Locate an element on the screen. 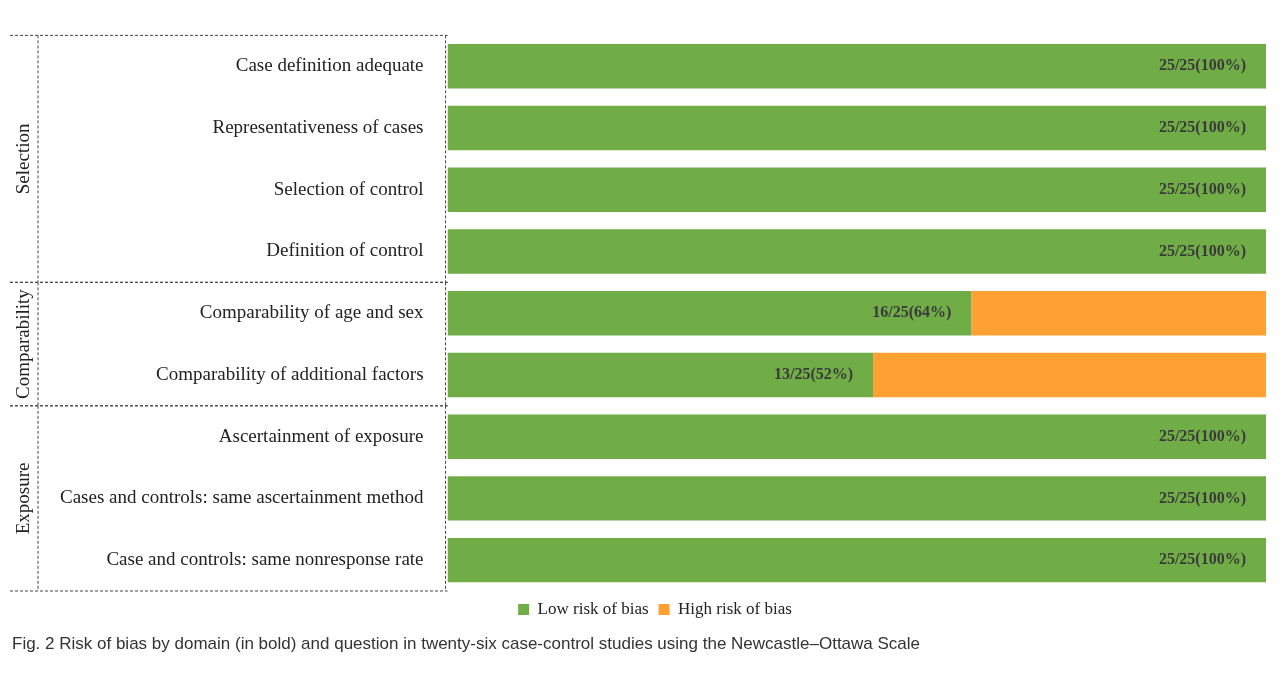 Image resolution: width=1284 pixels, height=676 pixels. text: Selection is located at coordinates (22, 159).